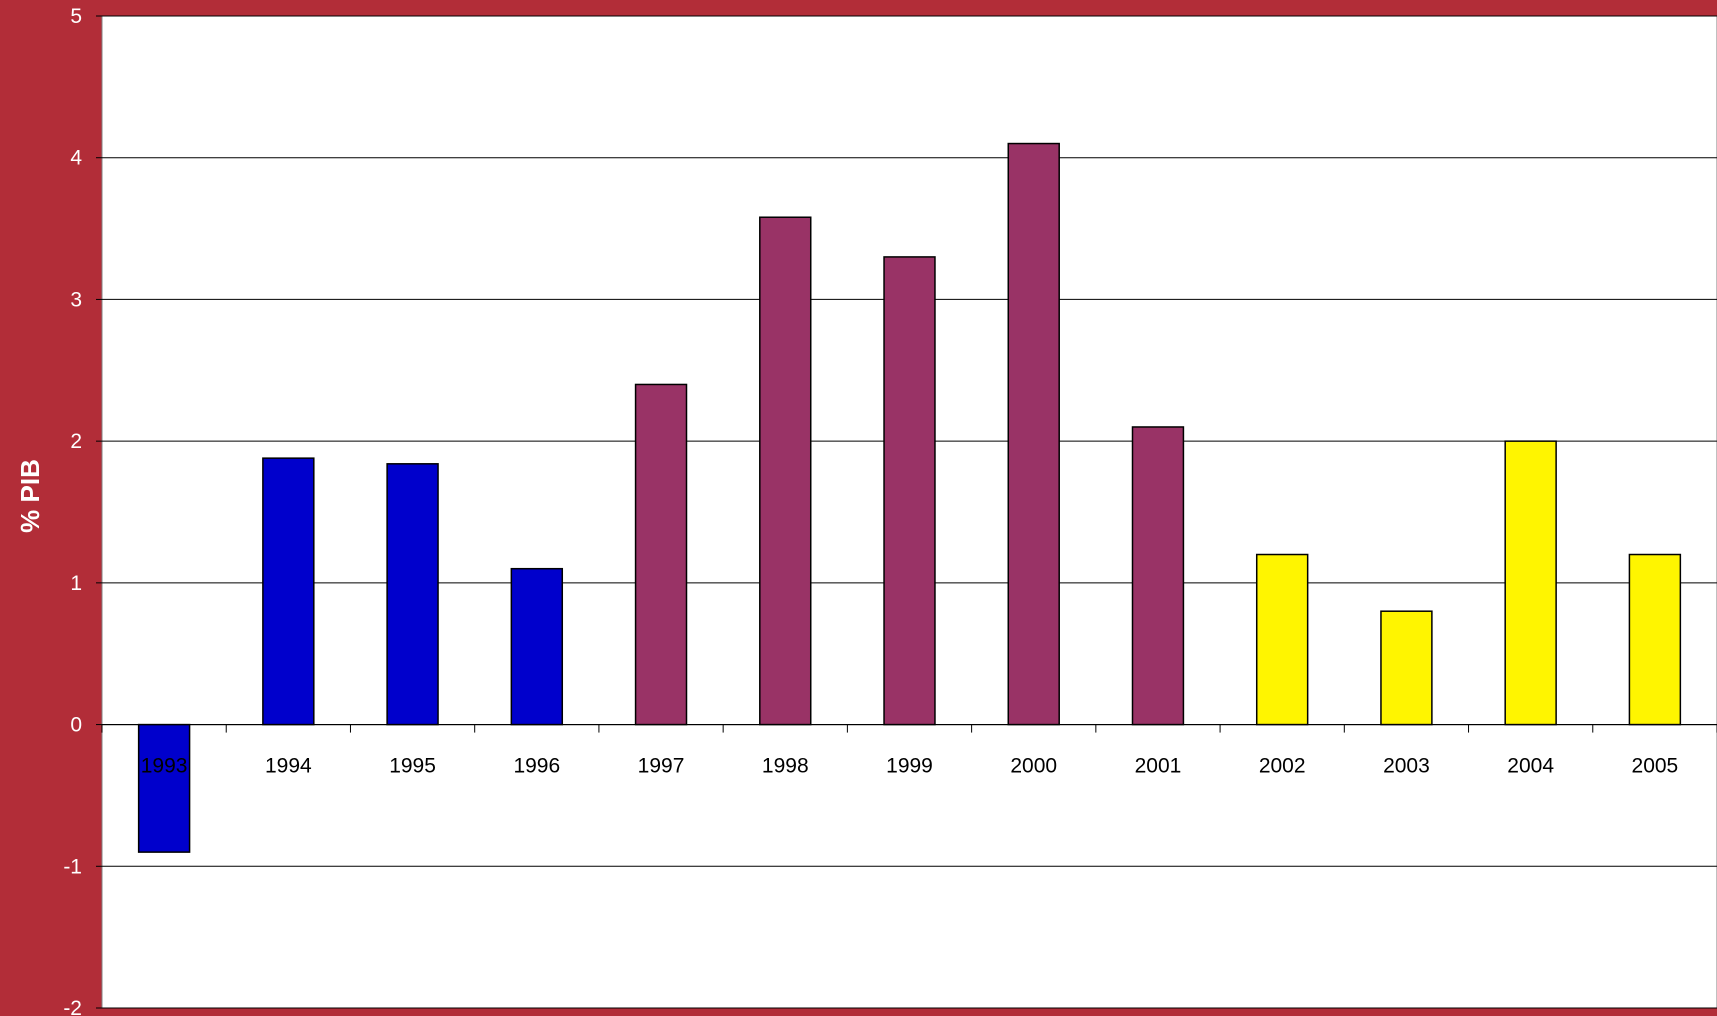 The width and height of the screenshot is (1717, 1016). I want to click on bar-2003, so click(1406, 668).